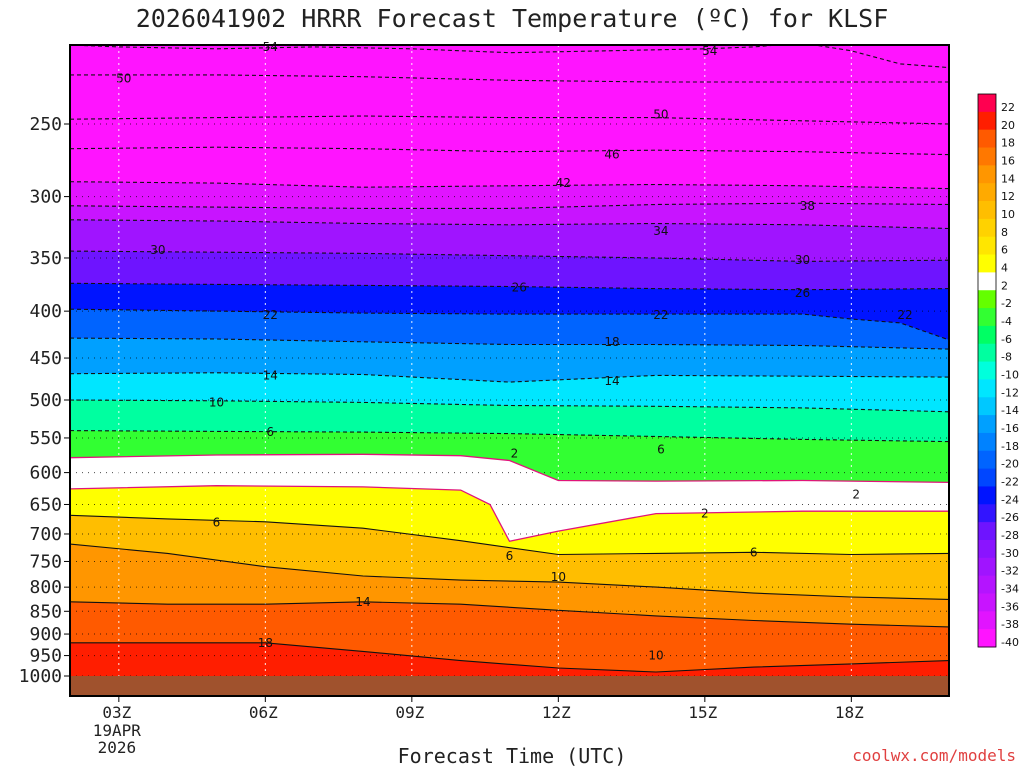 Image resolution: width=1024 pixels, height=768 pixels. Describe the element at coordinates (1006, 321) in the screenshot. I see `legend-label--4: -4` at that location.